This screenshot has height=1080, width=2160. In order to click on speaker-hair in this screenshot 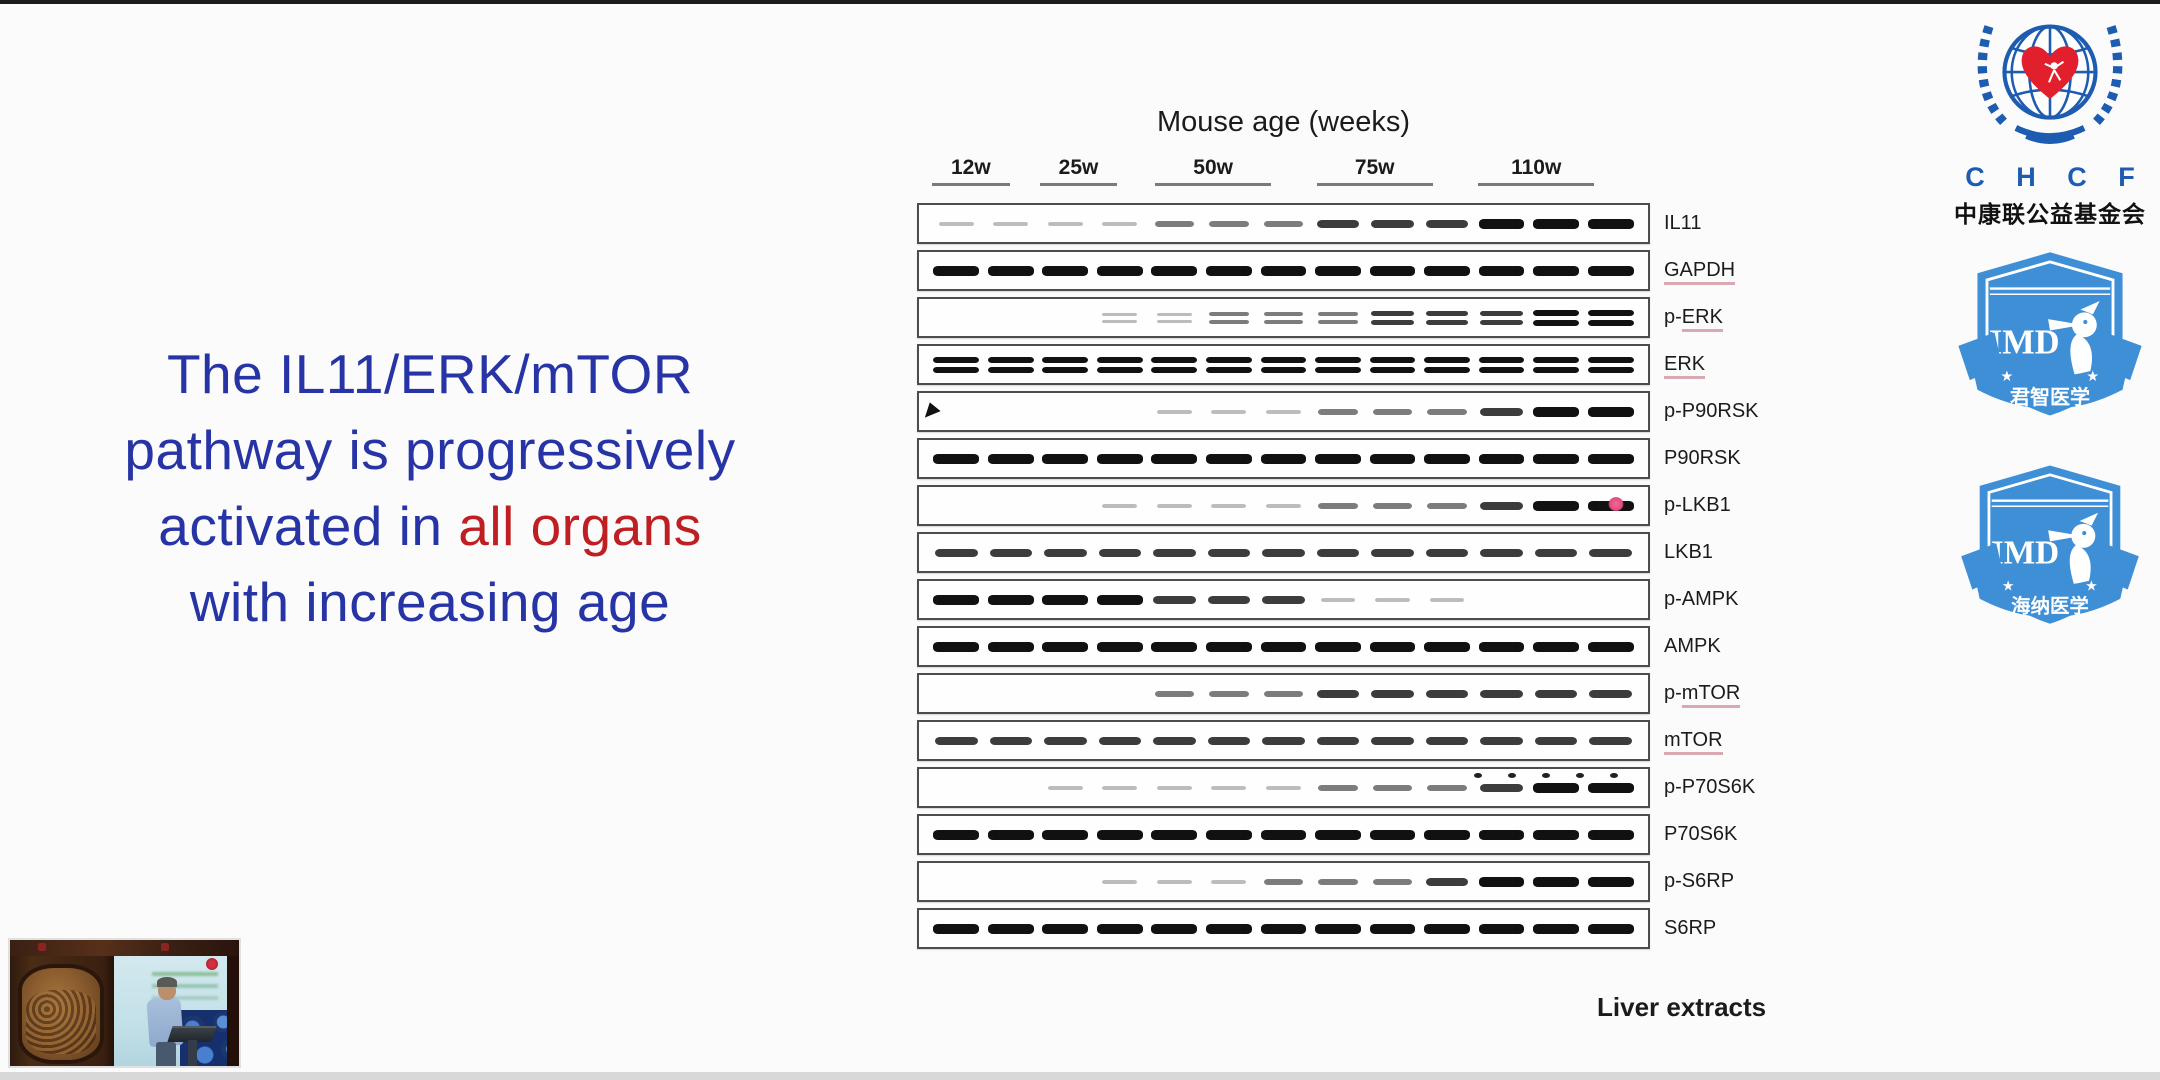, I will do `click(167, 982)`.